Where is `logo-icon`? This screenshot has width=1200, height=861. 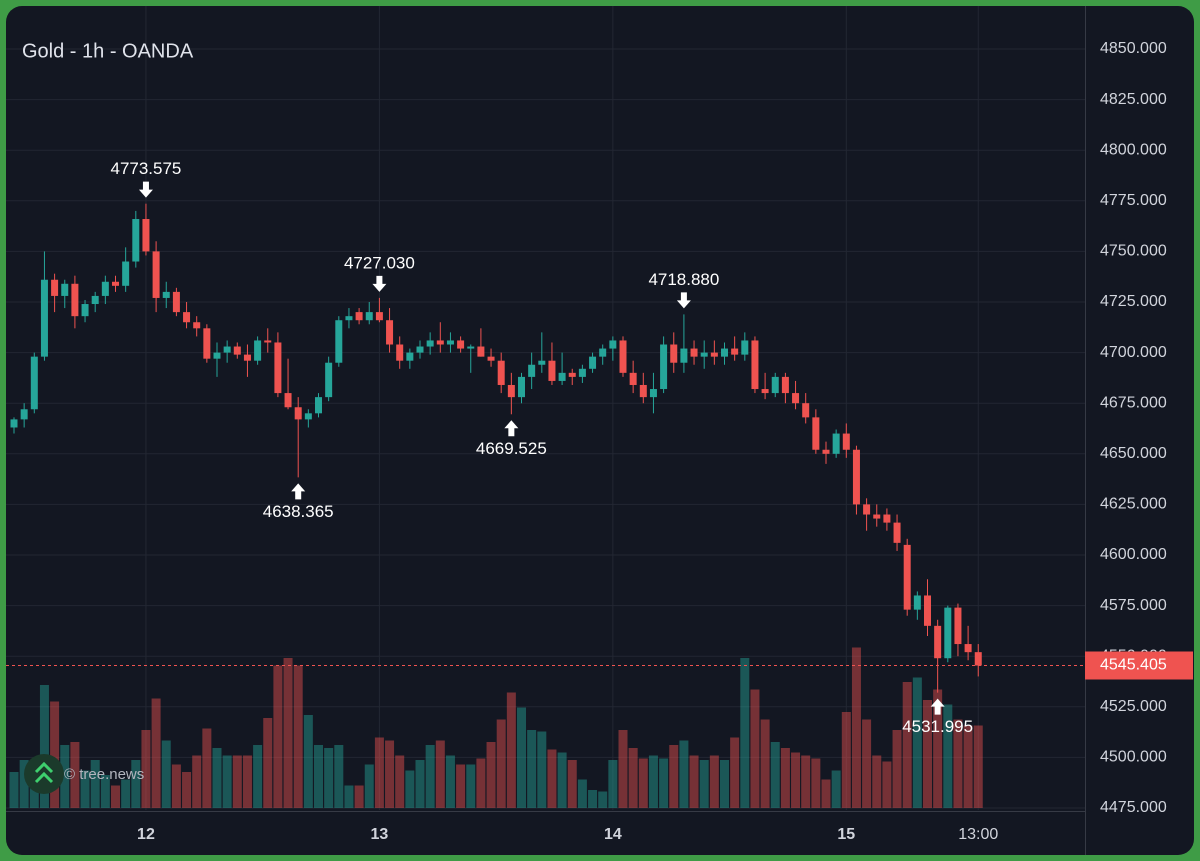
logo-icon is located at coordinates (44, 772).